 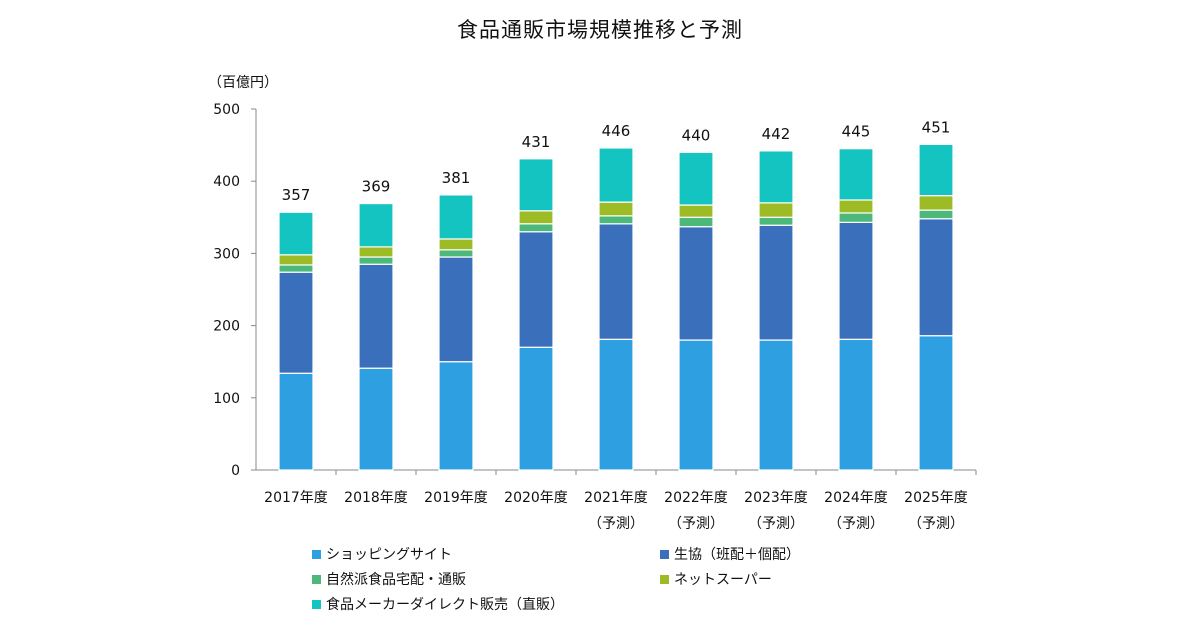 What do you see at coordinates (776, 134) in the screenshot?
I see `total-data-label: 442` at bounding box center [776, 134].